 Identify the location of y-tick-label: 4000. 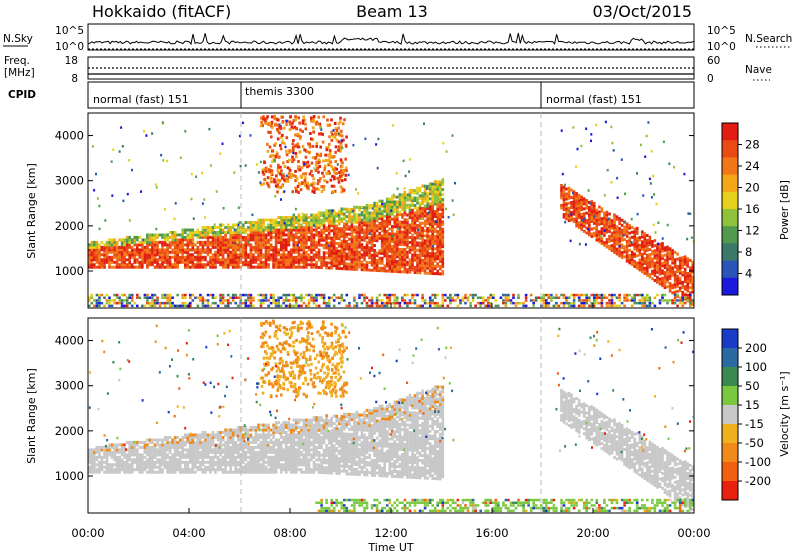
(69, 136).